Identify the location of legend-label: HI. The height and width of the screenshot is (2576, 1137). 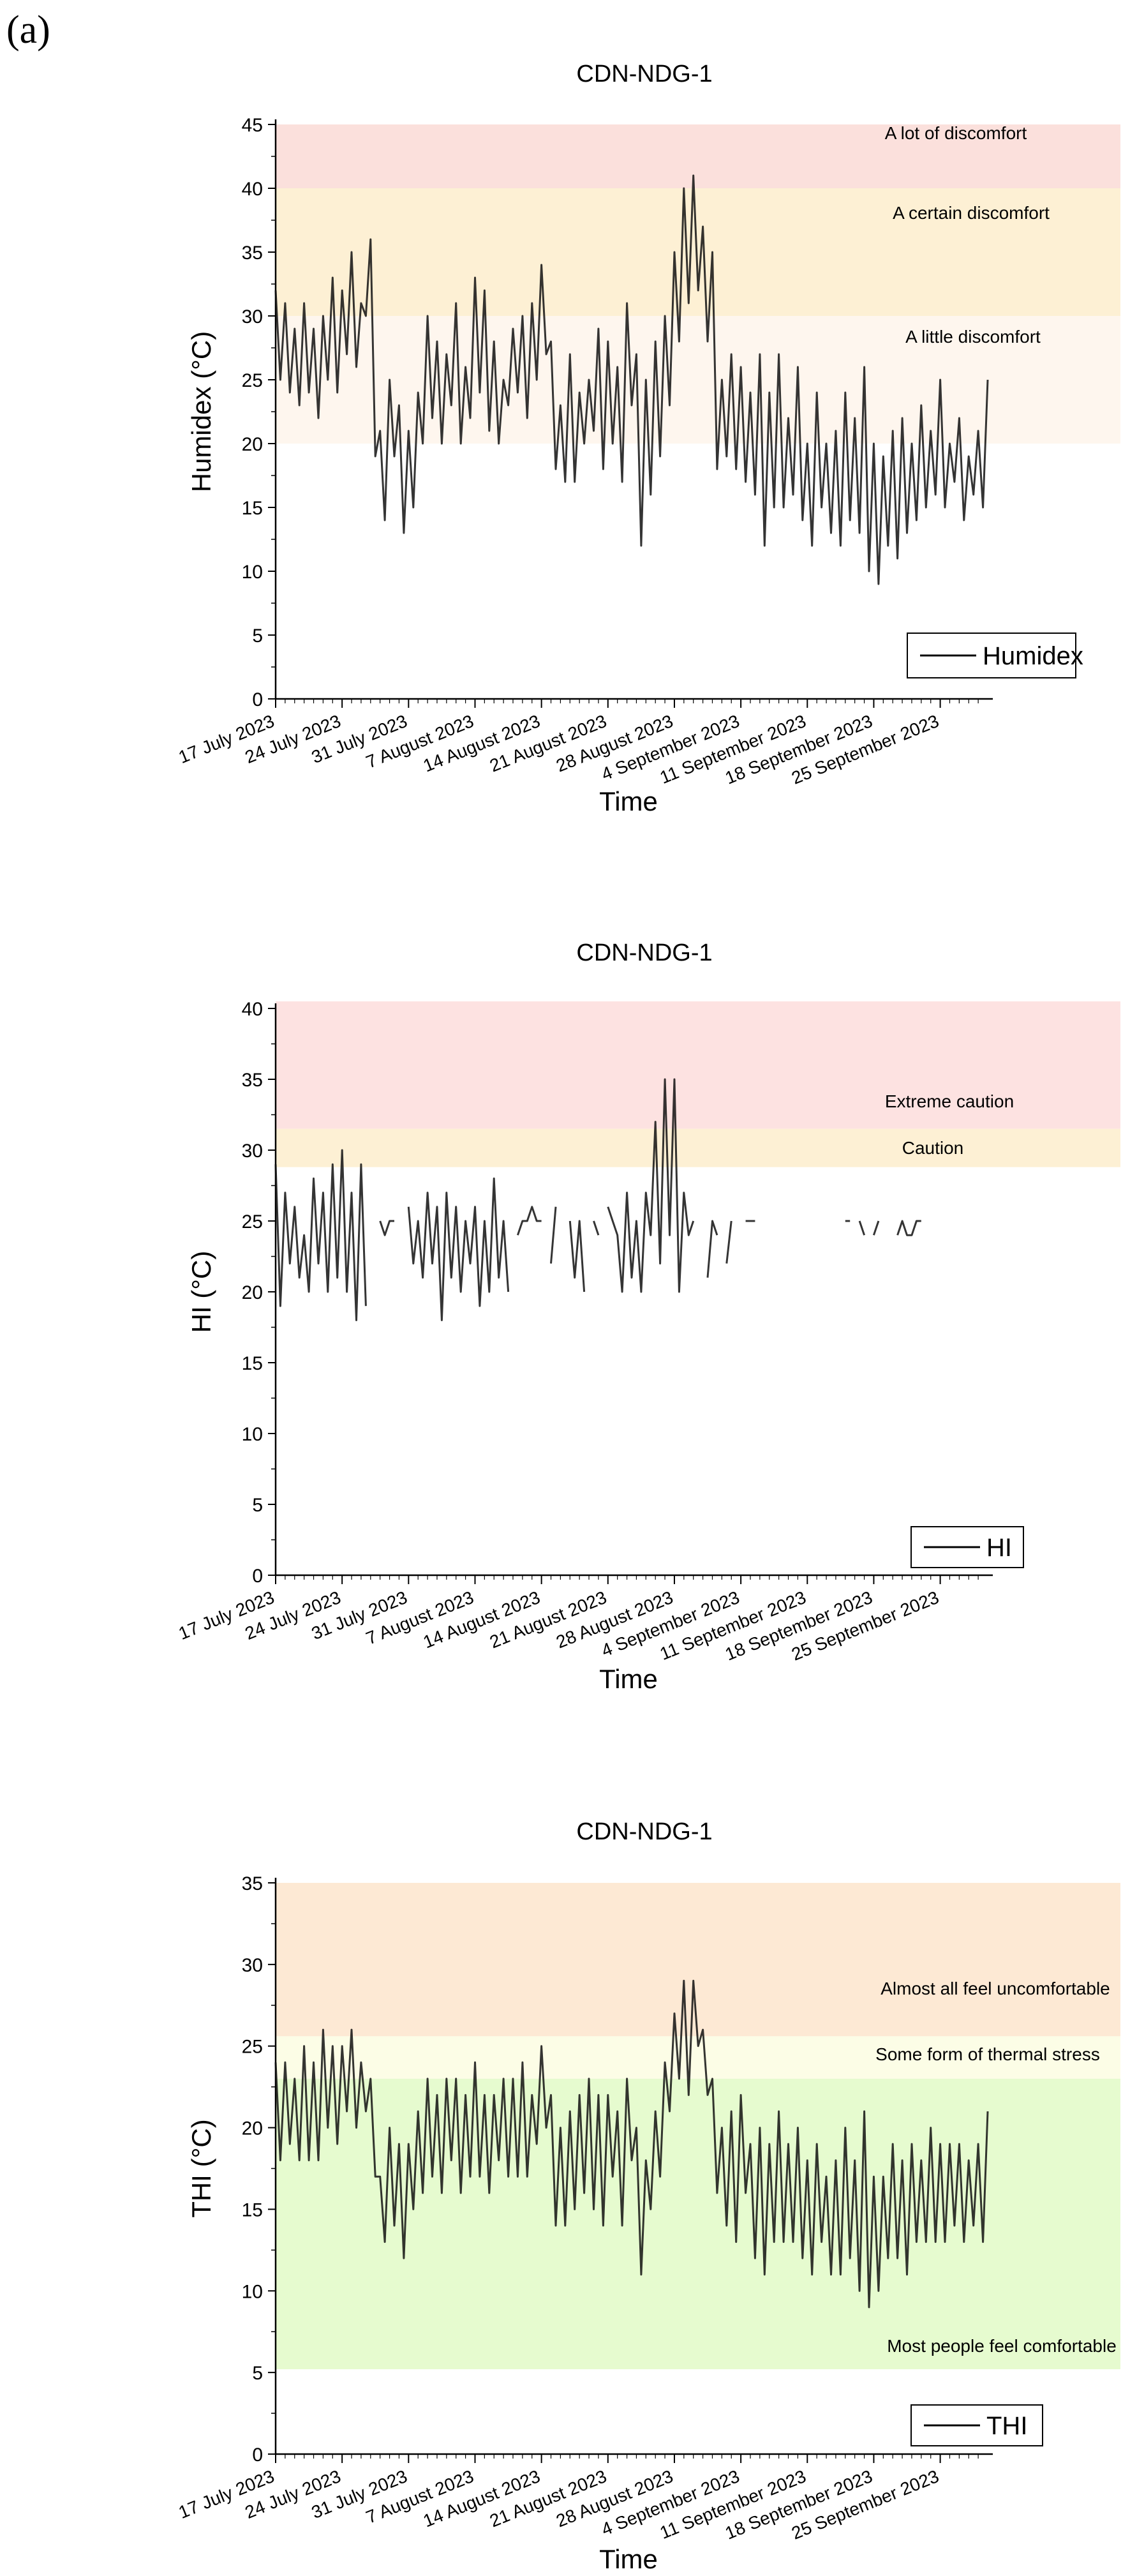
(999, 1548).